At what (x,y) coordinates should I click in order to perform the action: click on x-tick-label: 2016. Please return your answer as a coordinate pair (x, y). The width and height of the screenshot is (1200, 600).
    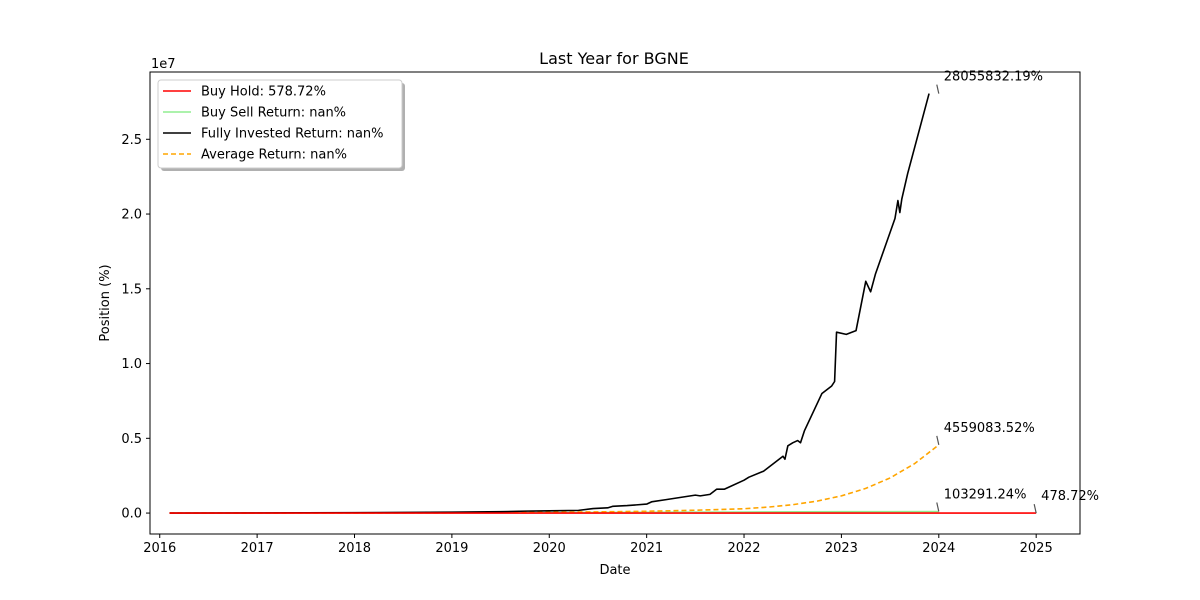
    Looking at the image, I should click on (159, 548).